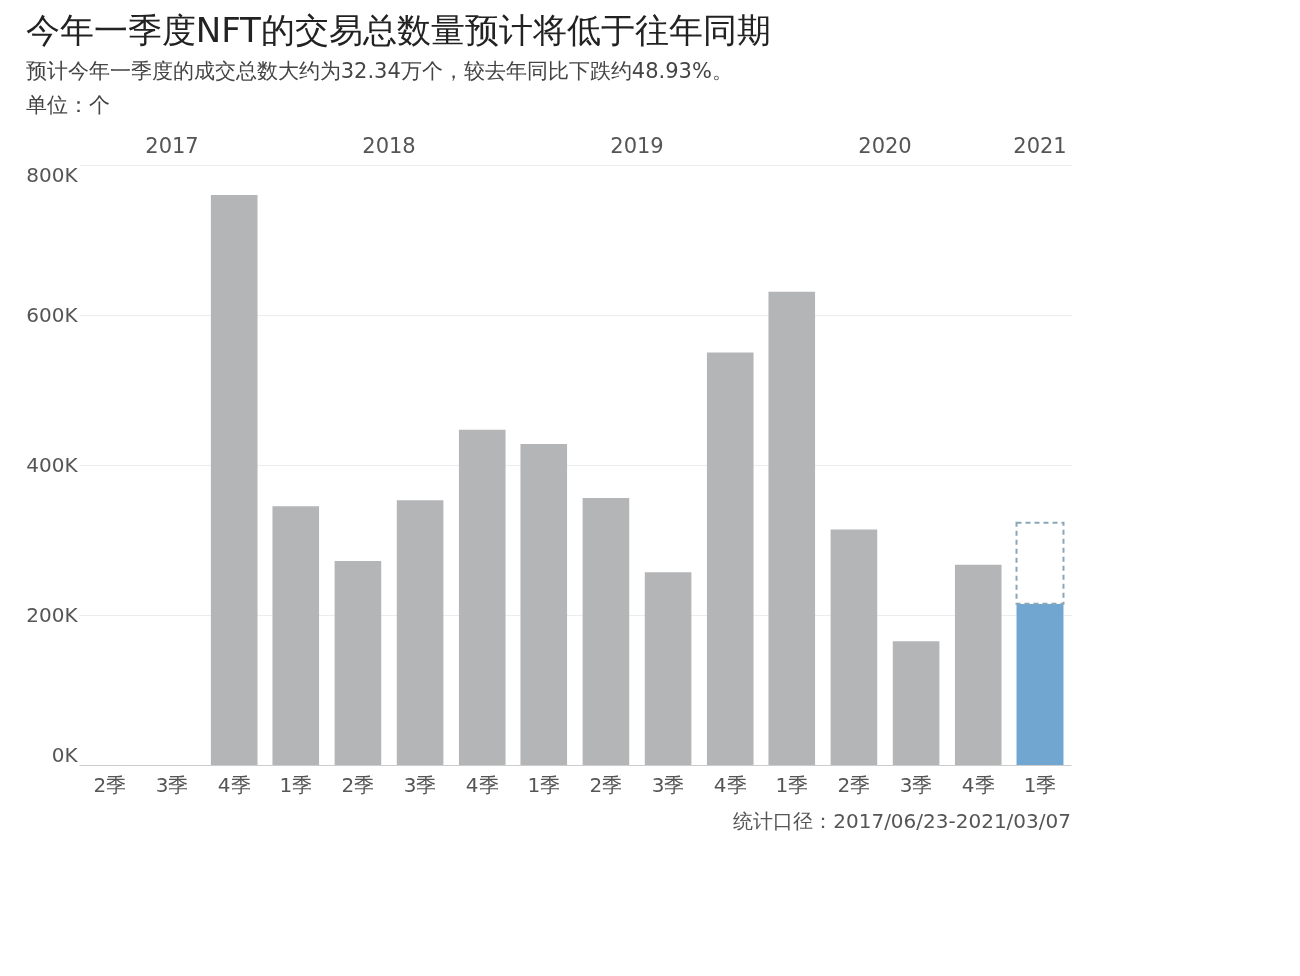  Describe the element at coordinates (1040, 146) in the screenshot. I see `x-axis-title: 2021` at that location.